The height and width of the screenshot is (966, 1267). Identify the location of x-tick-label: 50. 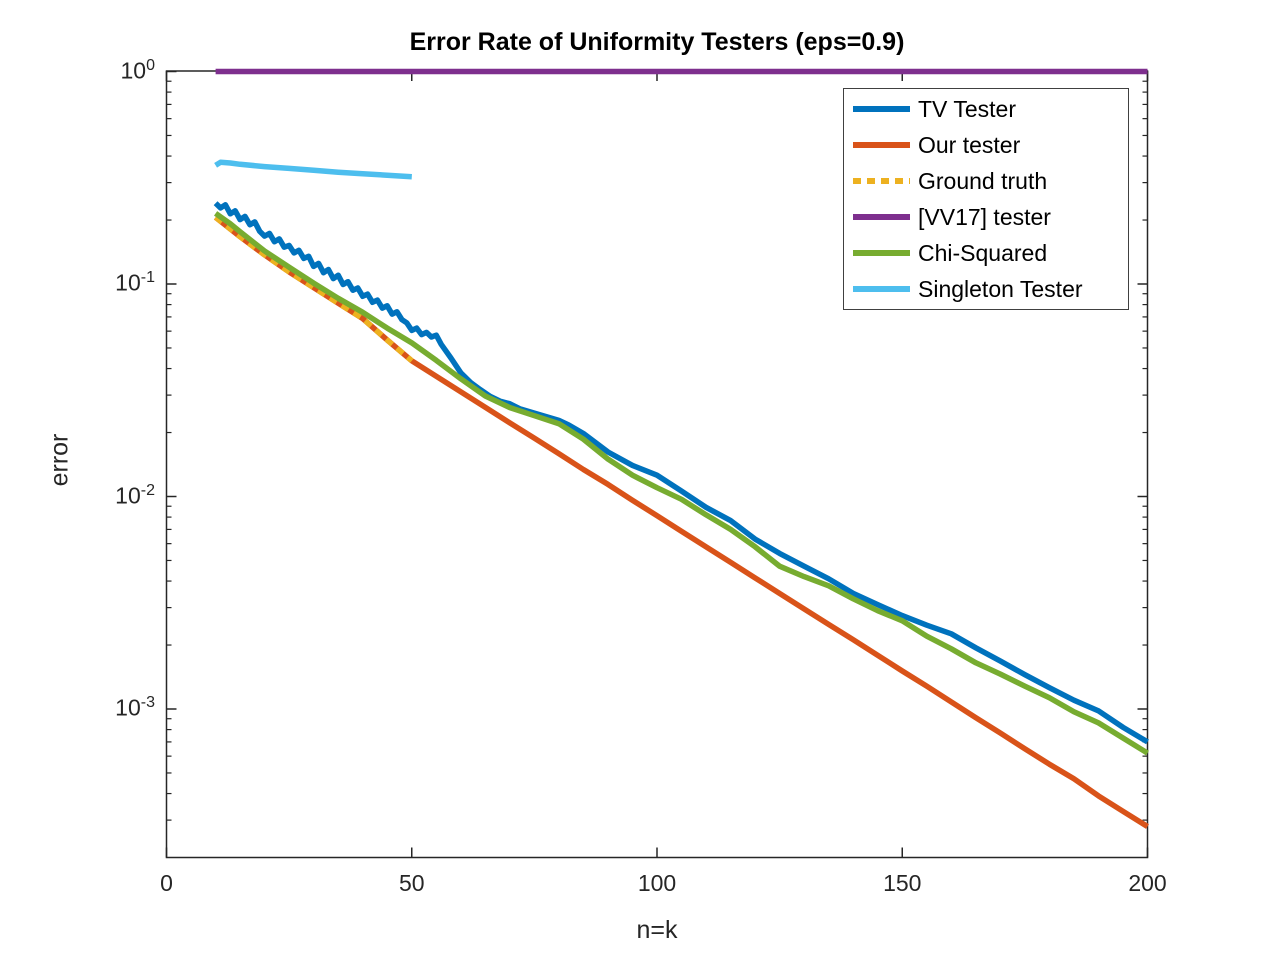
(411, 883).